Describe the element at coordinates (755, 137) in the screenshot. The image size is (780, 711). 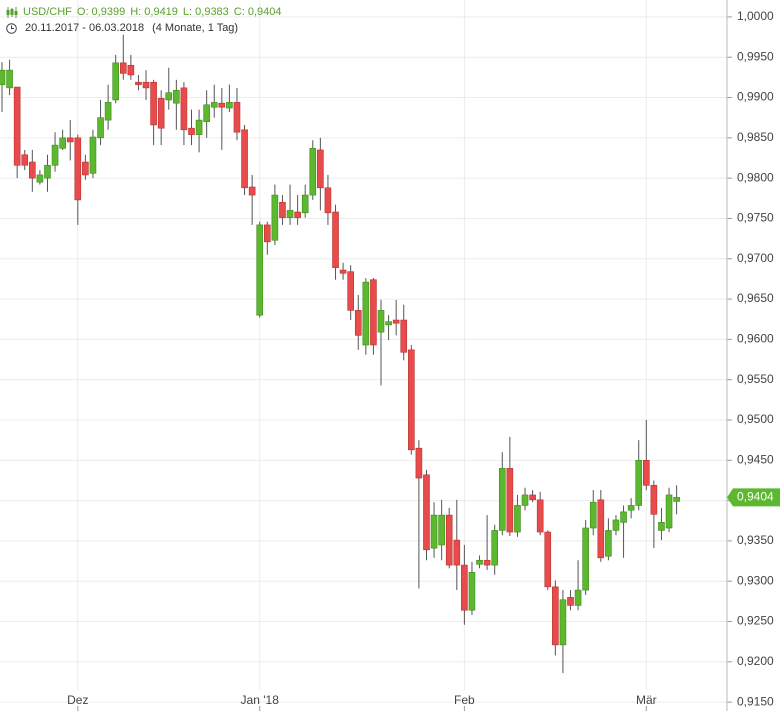
I see `y-tick-label: 0,9850` at that location.